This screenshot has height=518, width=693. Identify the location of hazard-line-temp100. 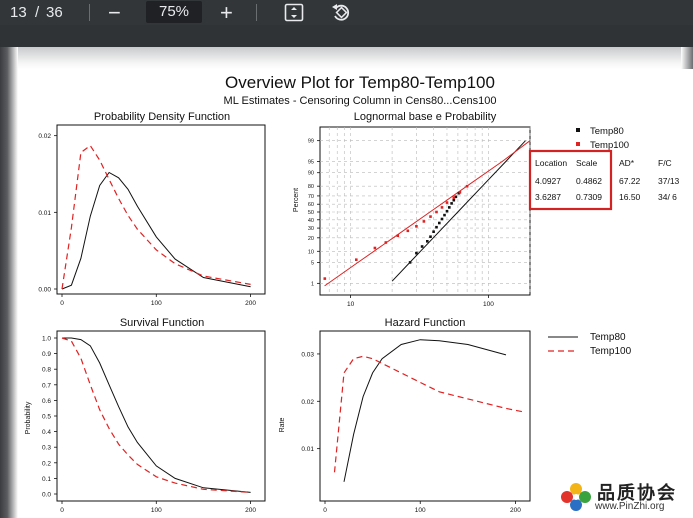
(429, 414).